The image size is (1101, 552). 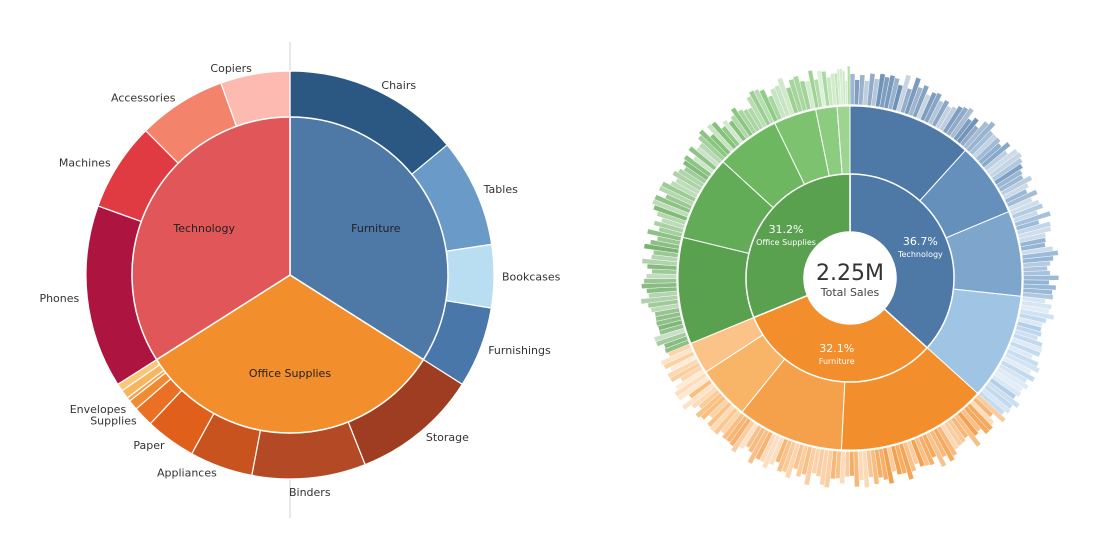 What do you see at coordinates (231, 68) in the screenshot?
I see `outer-label-copiers: Copiers` at bounding box center [231, 68].